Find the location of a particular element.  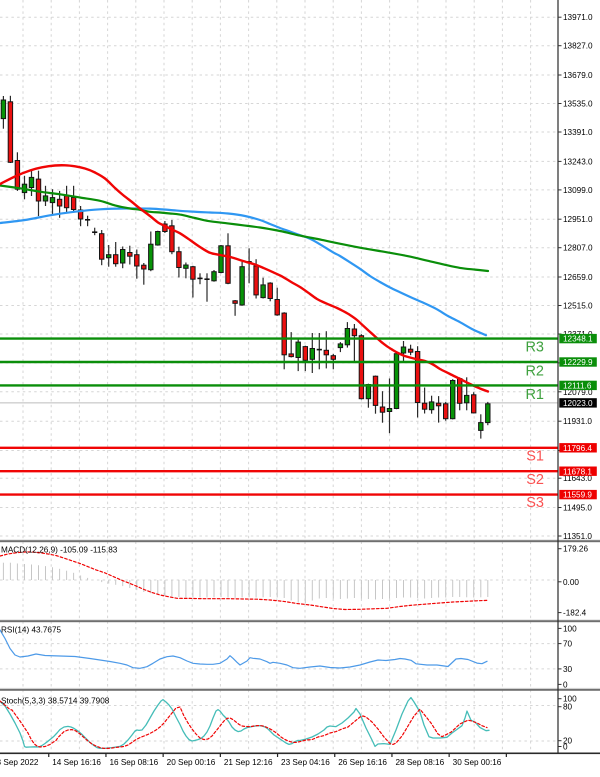

svg-text: 13827.0 is located at coordinates (578, 46).